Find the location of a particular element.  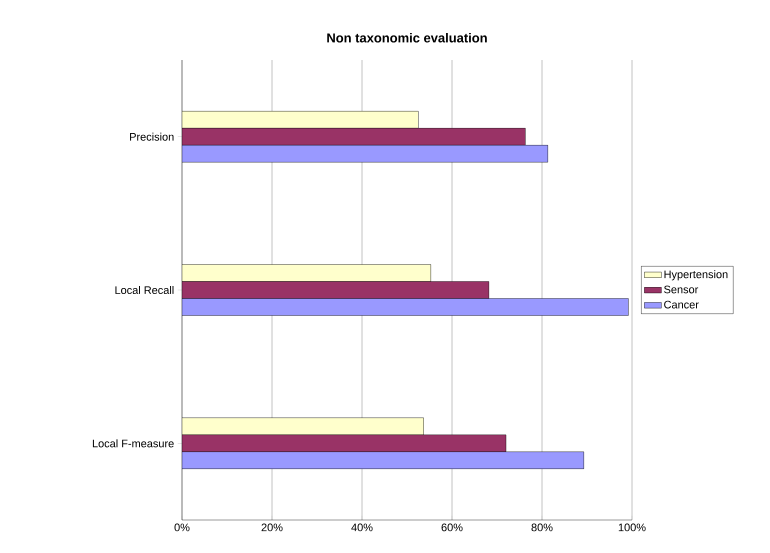

x-tick-label: 60% is located at coordinates (452, 528).